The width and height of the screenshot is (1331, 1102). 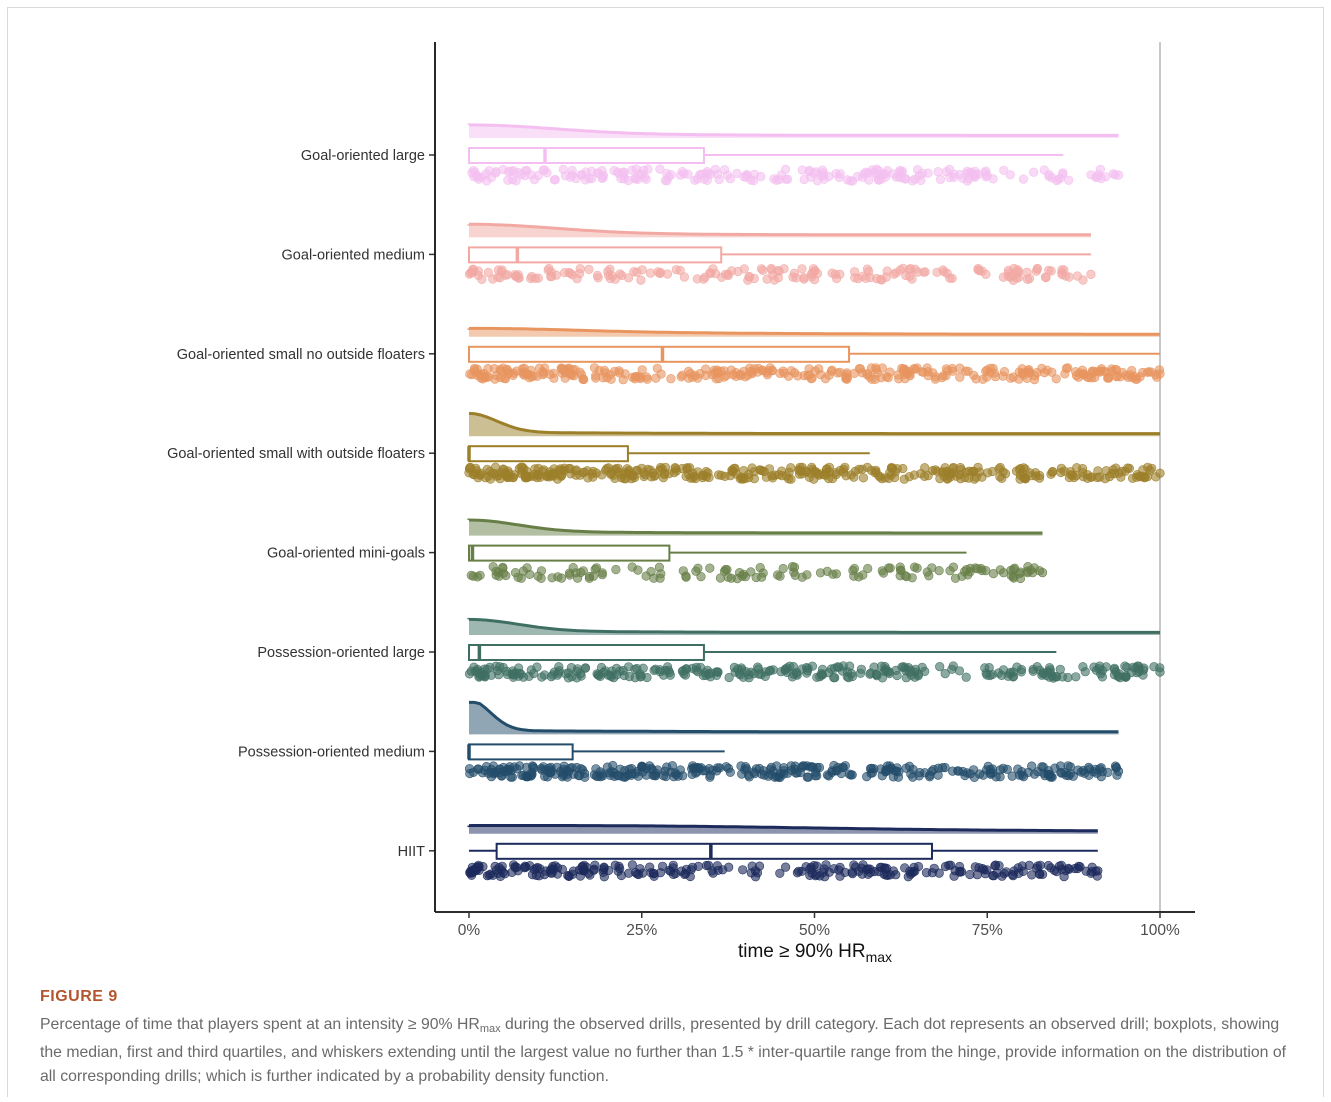 What do you see at coordinates (363, 156) in the screenshot?
I see `category-label: Goal-oriented large` at bounding box center [363, 156].